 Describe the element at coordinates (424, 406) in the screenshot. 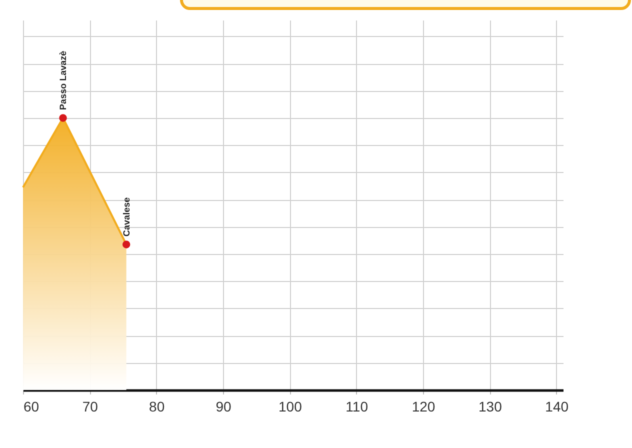

I see `x-tick-label: 120` at that location.